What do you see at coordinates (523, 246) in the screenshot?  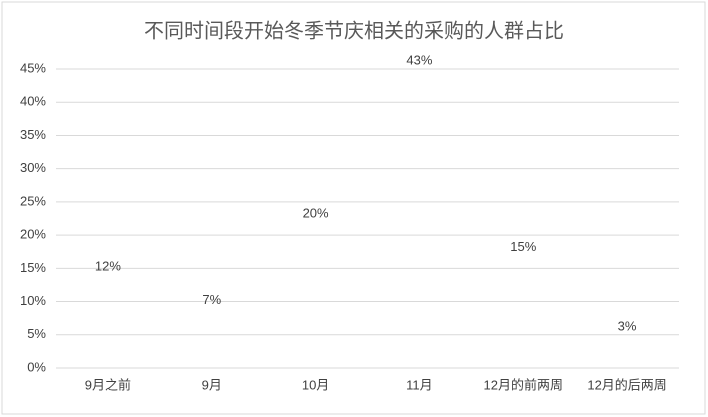 I see `data-label: 15%` at bounding box center [523, 246].